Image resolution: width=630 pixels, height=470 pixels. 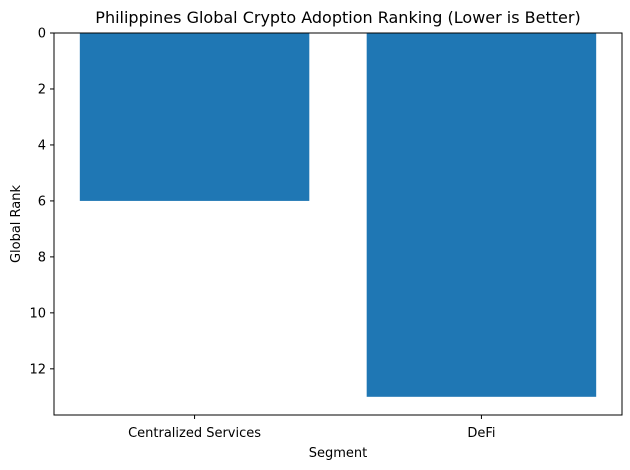 I want to click on y-tick-label: 4, so click(x=42, y=145).